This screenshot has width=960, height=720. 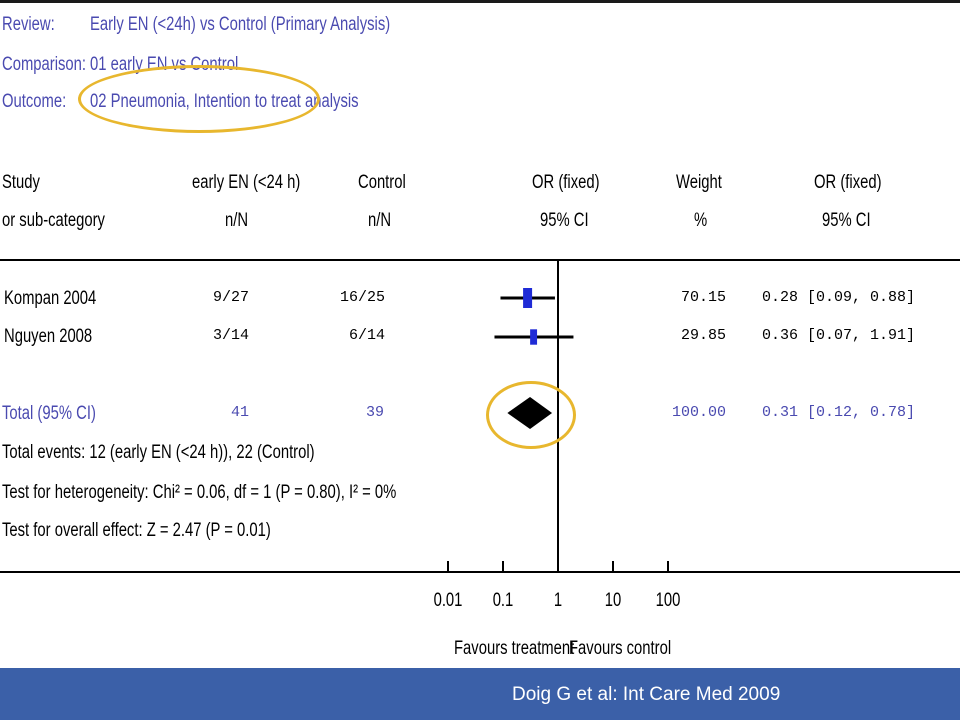 I want to click on total-control: 39, so click(x=375, y=412).